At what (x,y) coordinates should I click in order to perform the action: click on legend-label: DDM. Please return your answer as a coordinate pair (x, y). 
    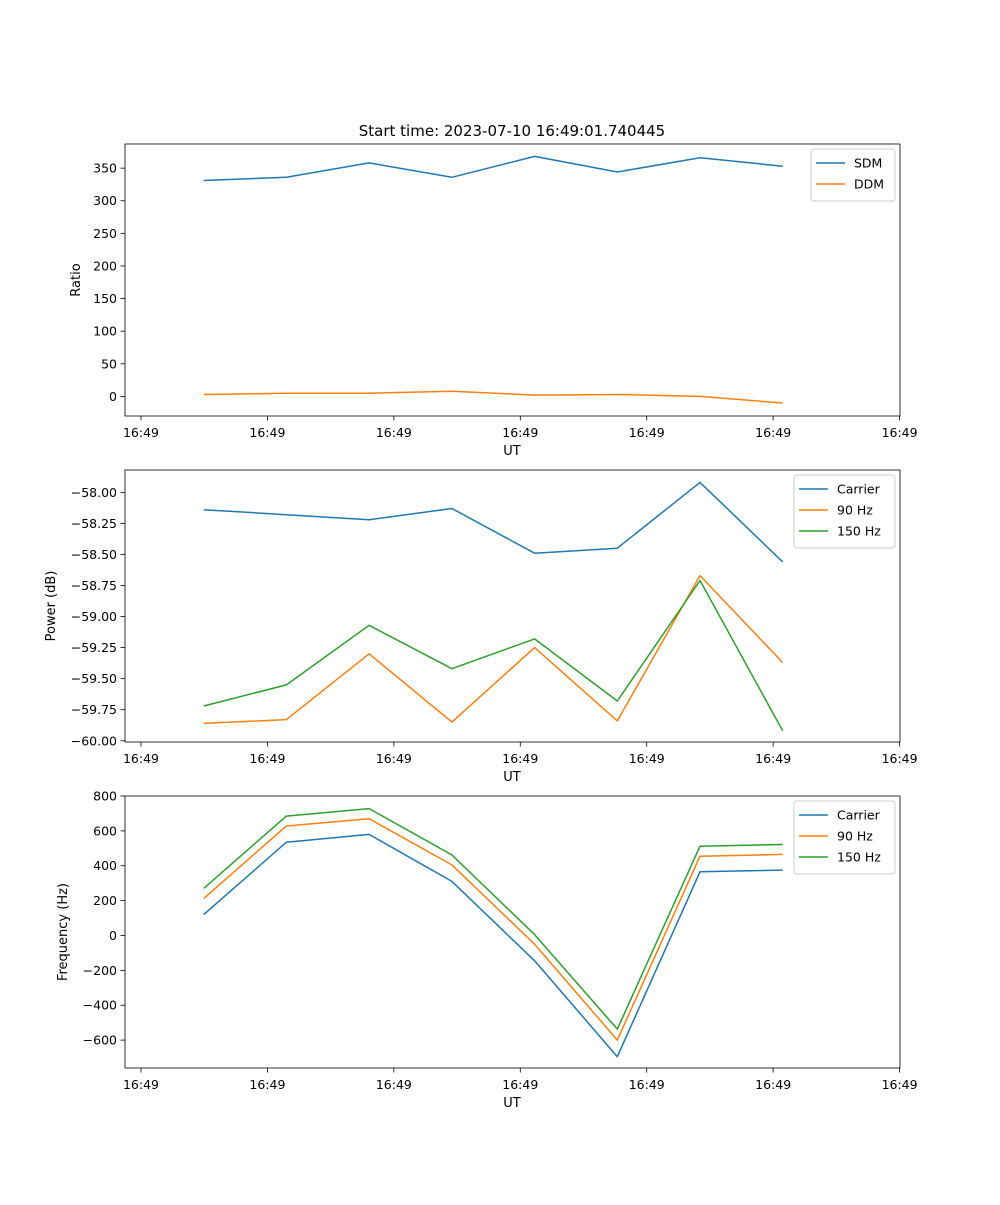
    Looking at the image, I should click on (869, 184).